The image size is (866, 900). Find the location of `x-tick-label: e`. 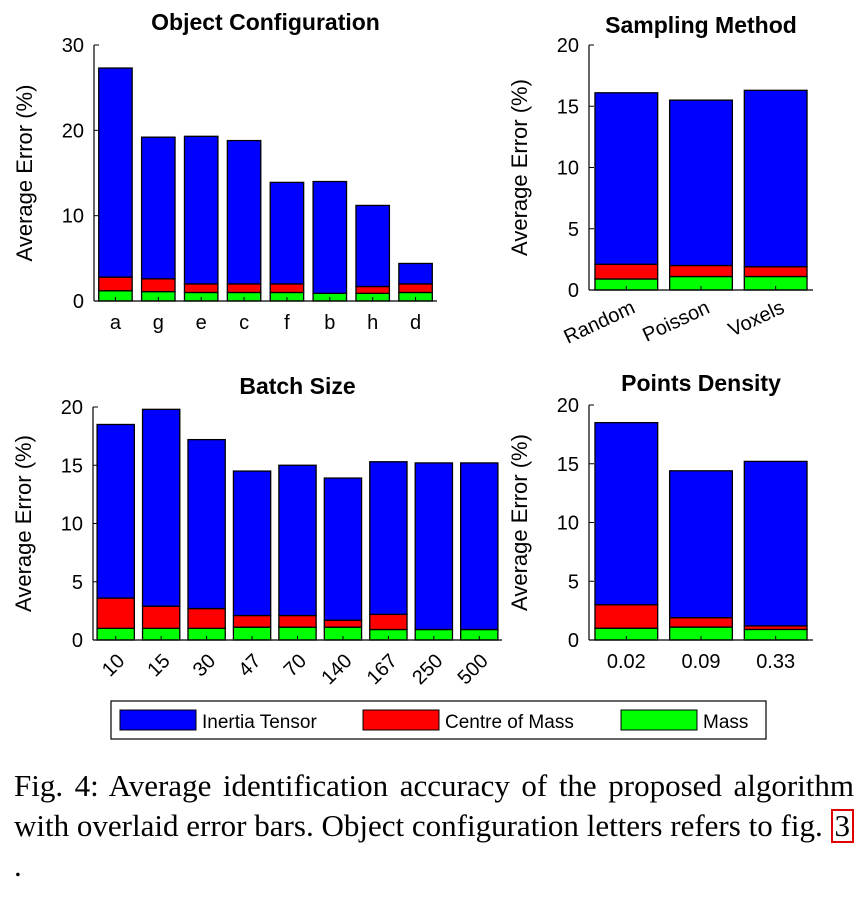

x-tick-label: e is located at coordinates (201, 323).